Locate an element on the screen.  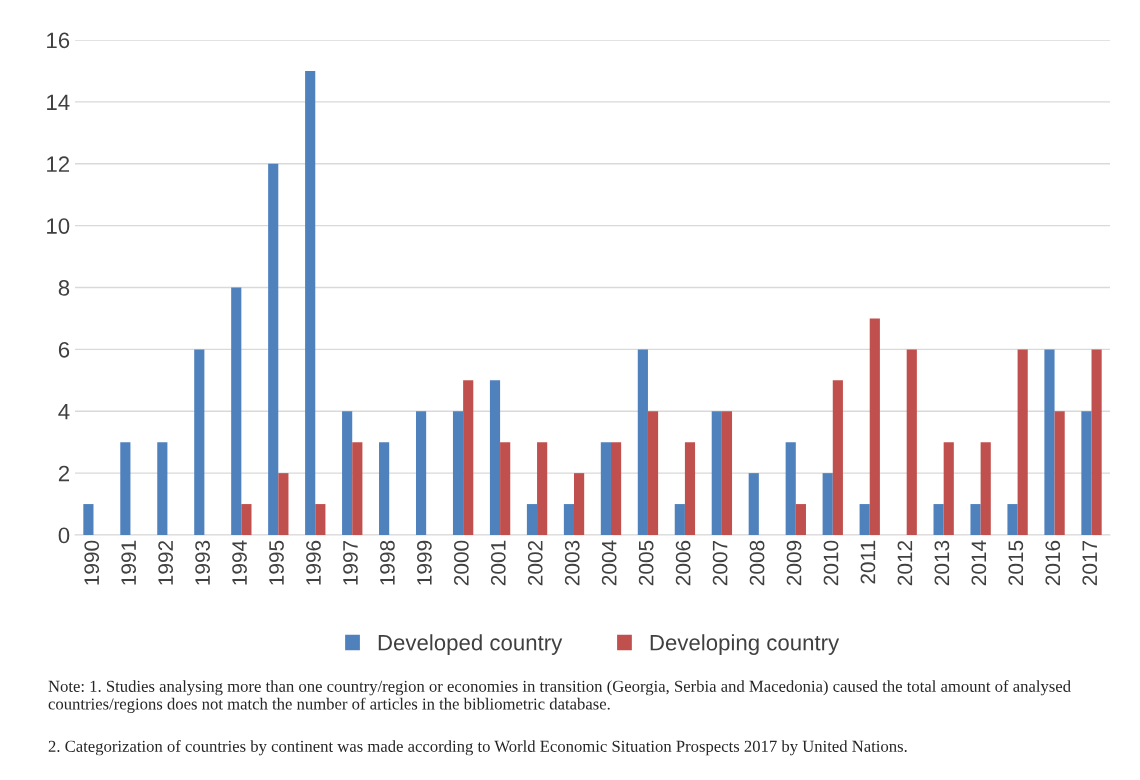
x-tick-label: 2011 is located at coordinates (868, 562).